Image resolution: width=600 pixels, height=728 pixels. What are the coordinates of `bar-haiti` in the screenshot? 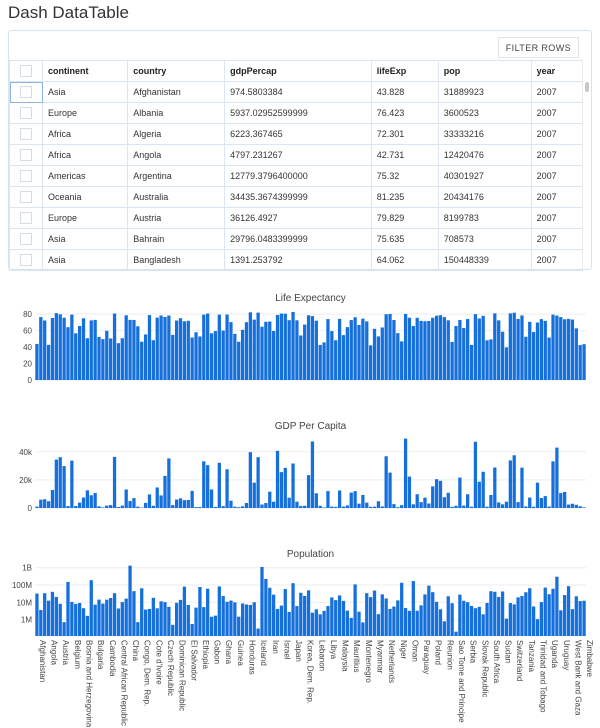 It's located at (242, 507).